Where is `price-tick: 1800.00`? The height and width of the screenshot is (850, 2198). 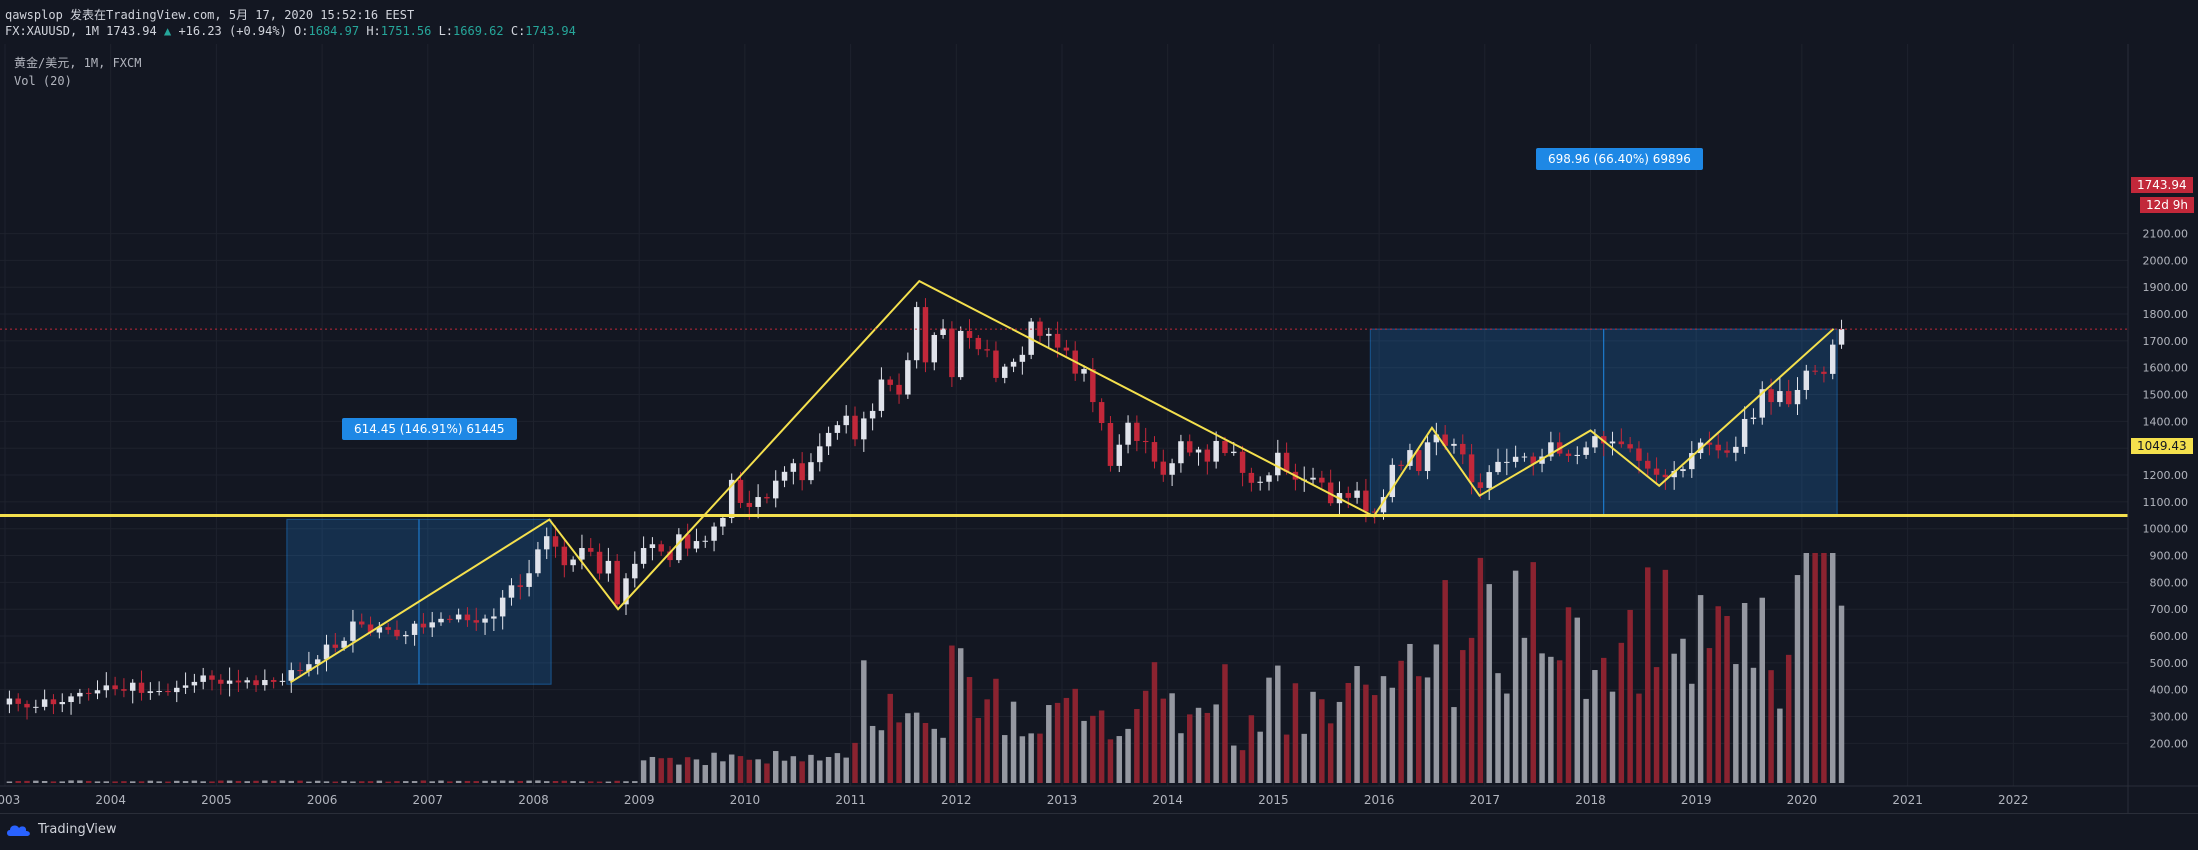
price-tick: 1800.00 is located at coordinates (2166, 314).